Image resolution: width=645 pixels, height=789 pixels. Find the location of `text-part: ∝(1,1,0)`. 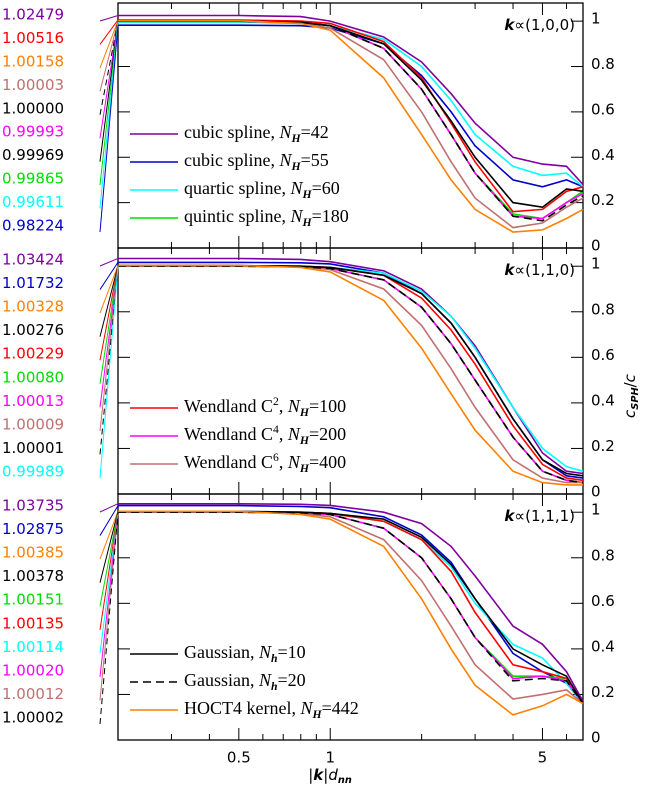

text-part: ∝(1,1,0) is located at coordinates (544, 270).